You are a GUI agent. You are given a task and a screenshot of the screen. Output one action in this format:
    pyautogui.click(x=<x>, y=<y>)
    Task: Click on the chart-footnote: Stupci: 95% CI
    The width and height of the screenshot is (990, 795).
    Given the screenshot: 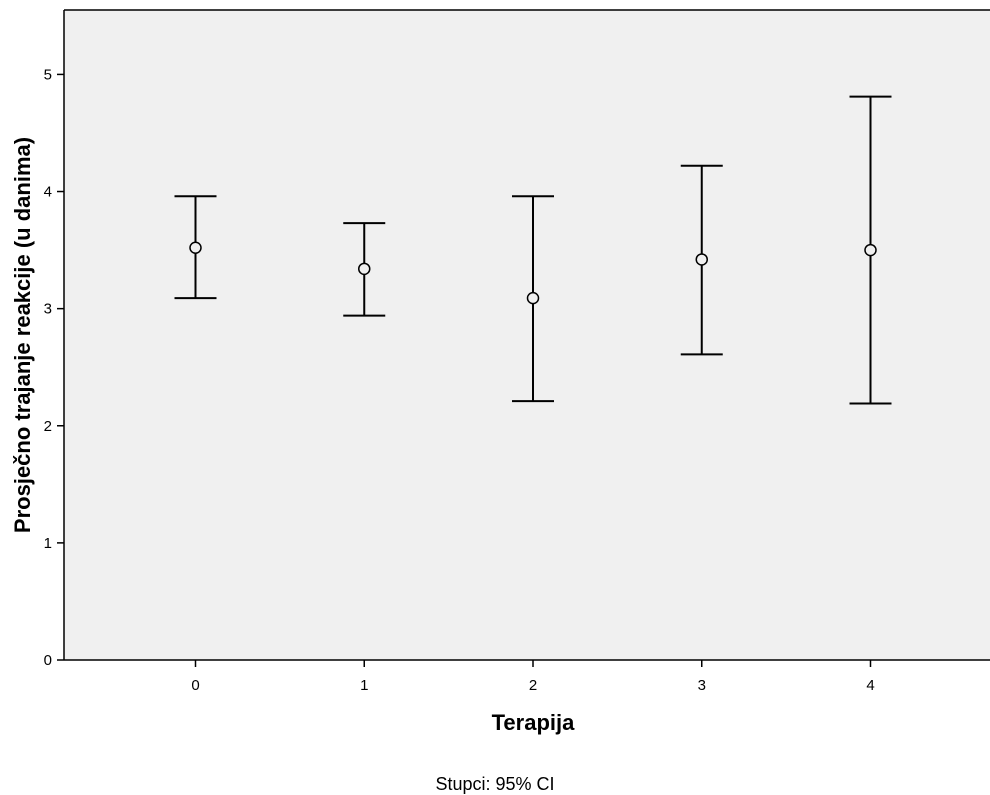 What is the action you would take?
    pyautogui.click(x=494, y=784)
    